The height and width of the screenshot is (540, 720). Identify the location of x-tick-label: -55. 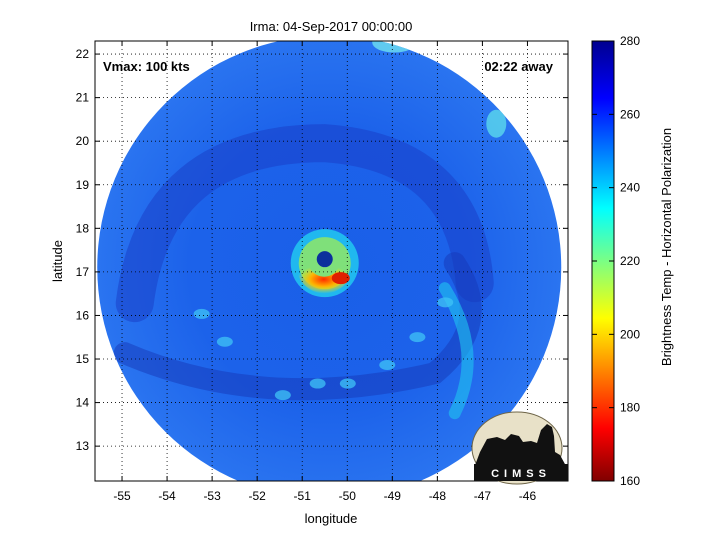
(122, 496).